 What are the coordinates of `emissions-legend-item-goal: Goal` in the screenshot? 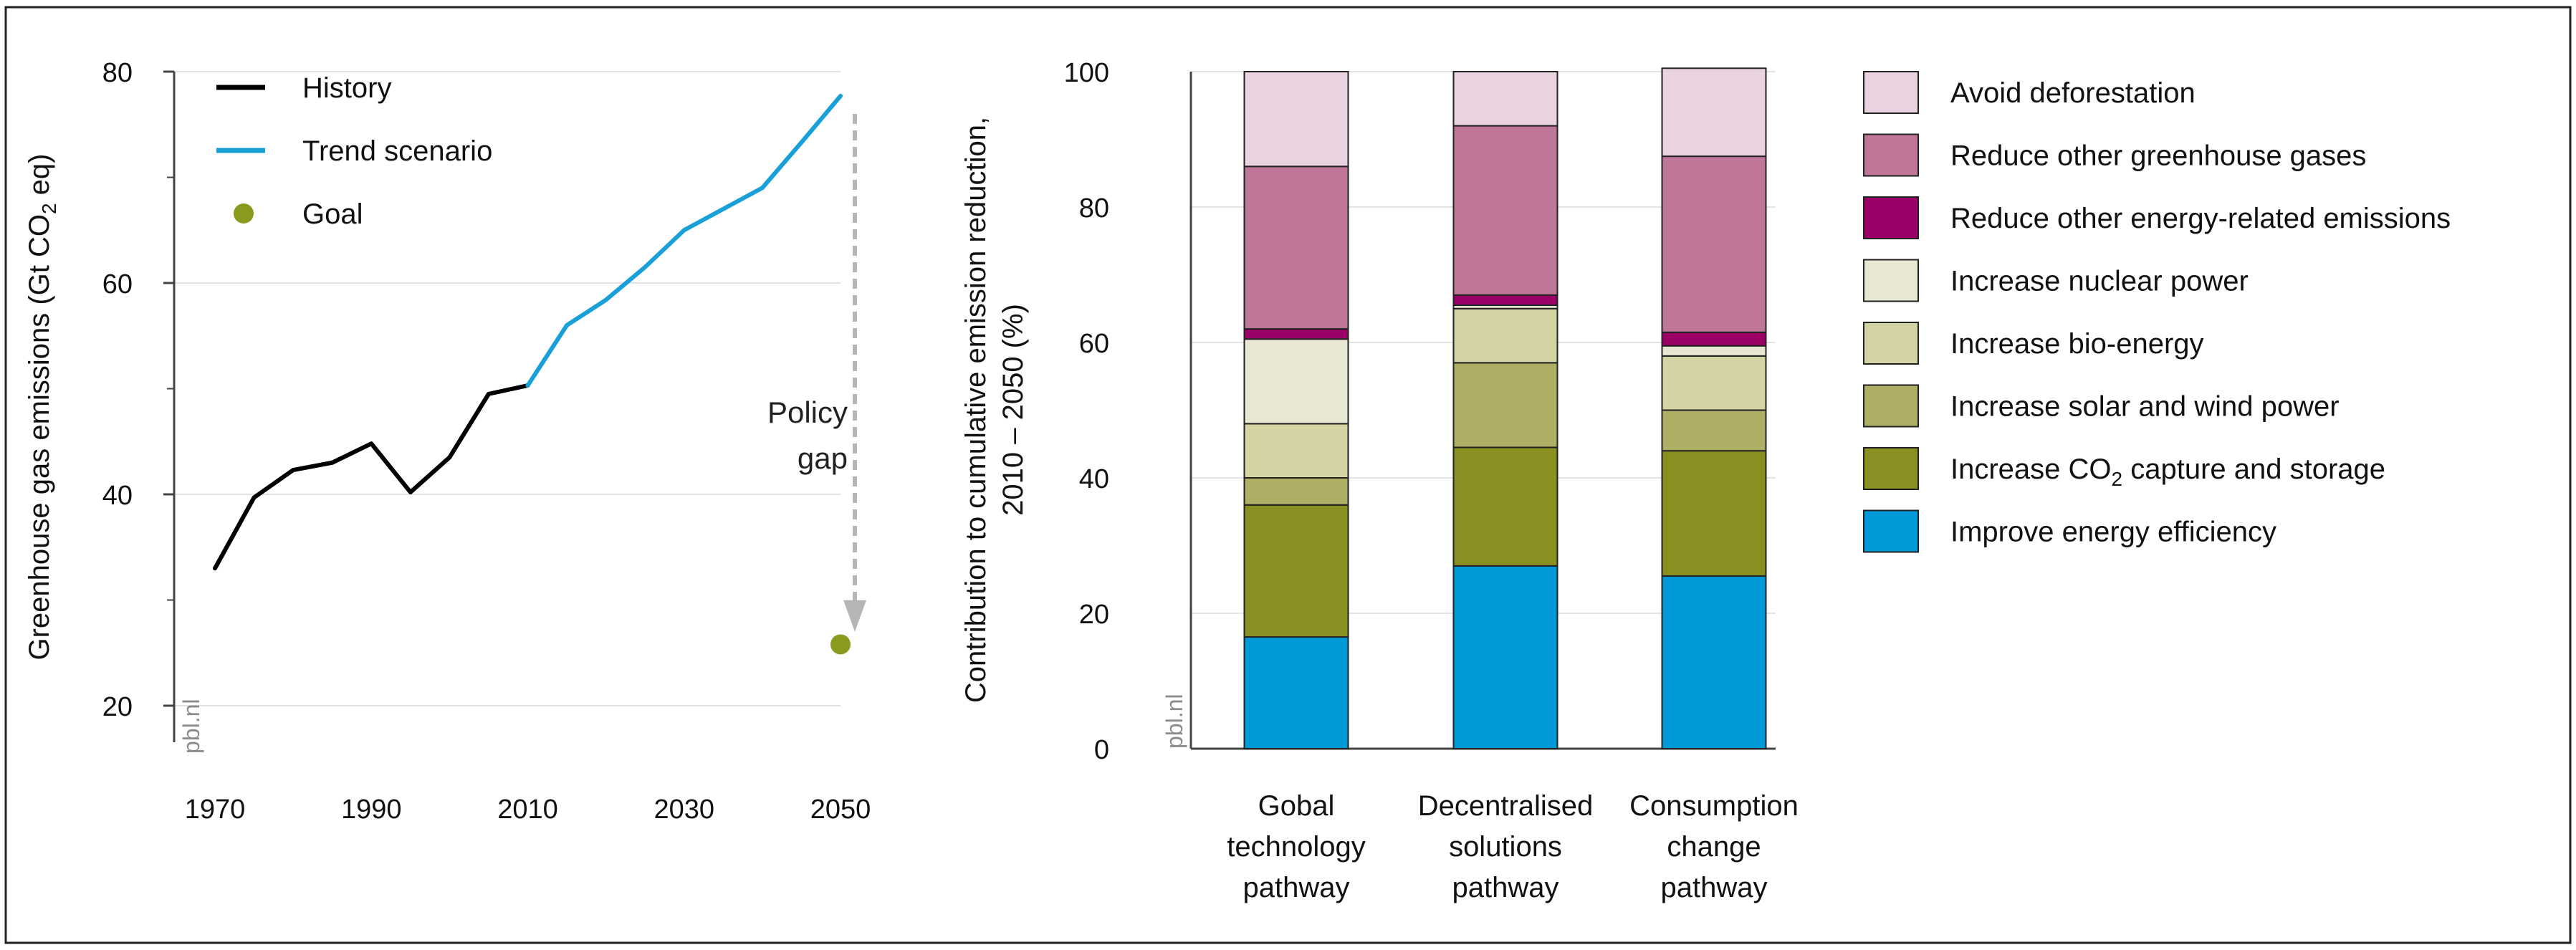 It's located at (298, 214).